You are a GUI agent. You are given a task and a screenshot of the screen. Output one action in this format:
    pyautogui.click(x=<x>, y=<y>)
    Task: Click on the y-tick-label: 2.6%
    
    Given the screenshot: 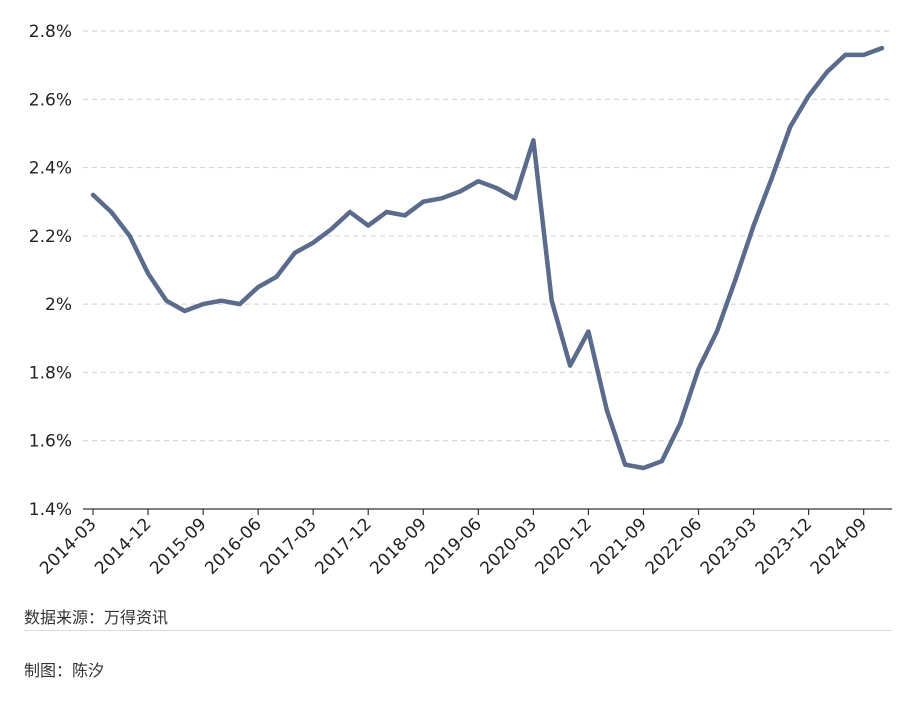 What is the action you would take?
    pyautogui.click(x=50, y=100)
    